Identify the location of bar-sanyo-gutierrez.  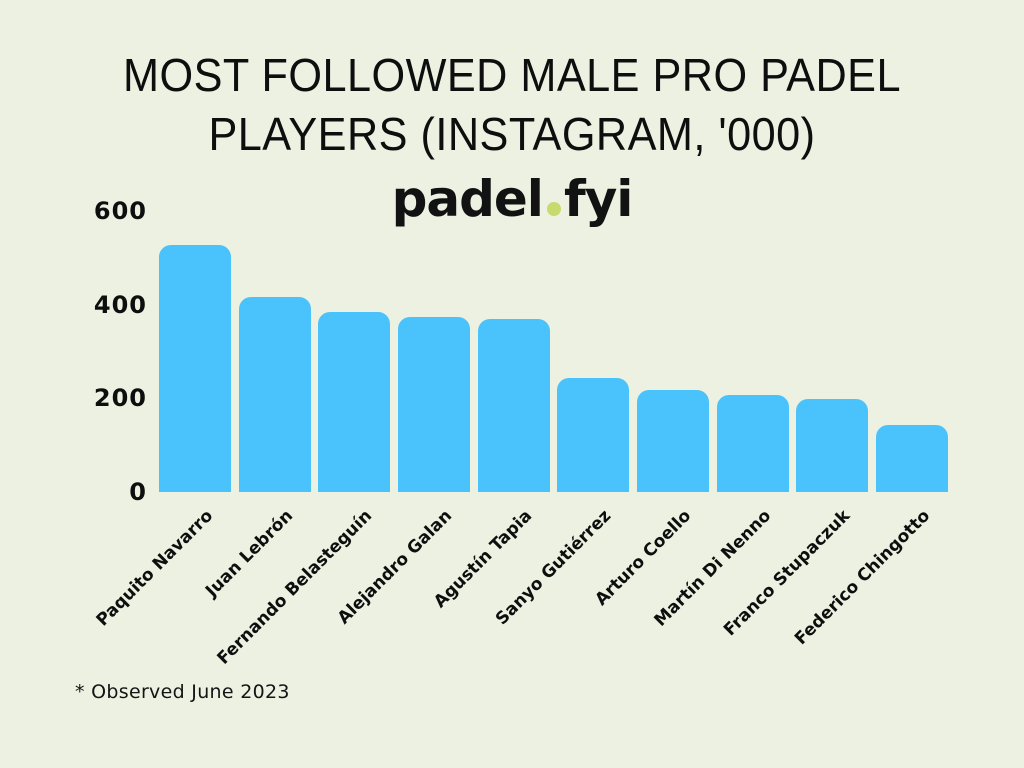
(593, 435).